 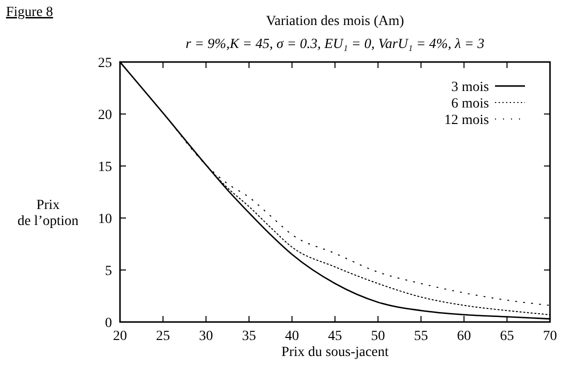 I want to click on y-tick-label: 0, so click(x=108, y=323).